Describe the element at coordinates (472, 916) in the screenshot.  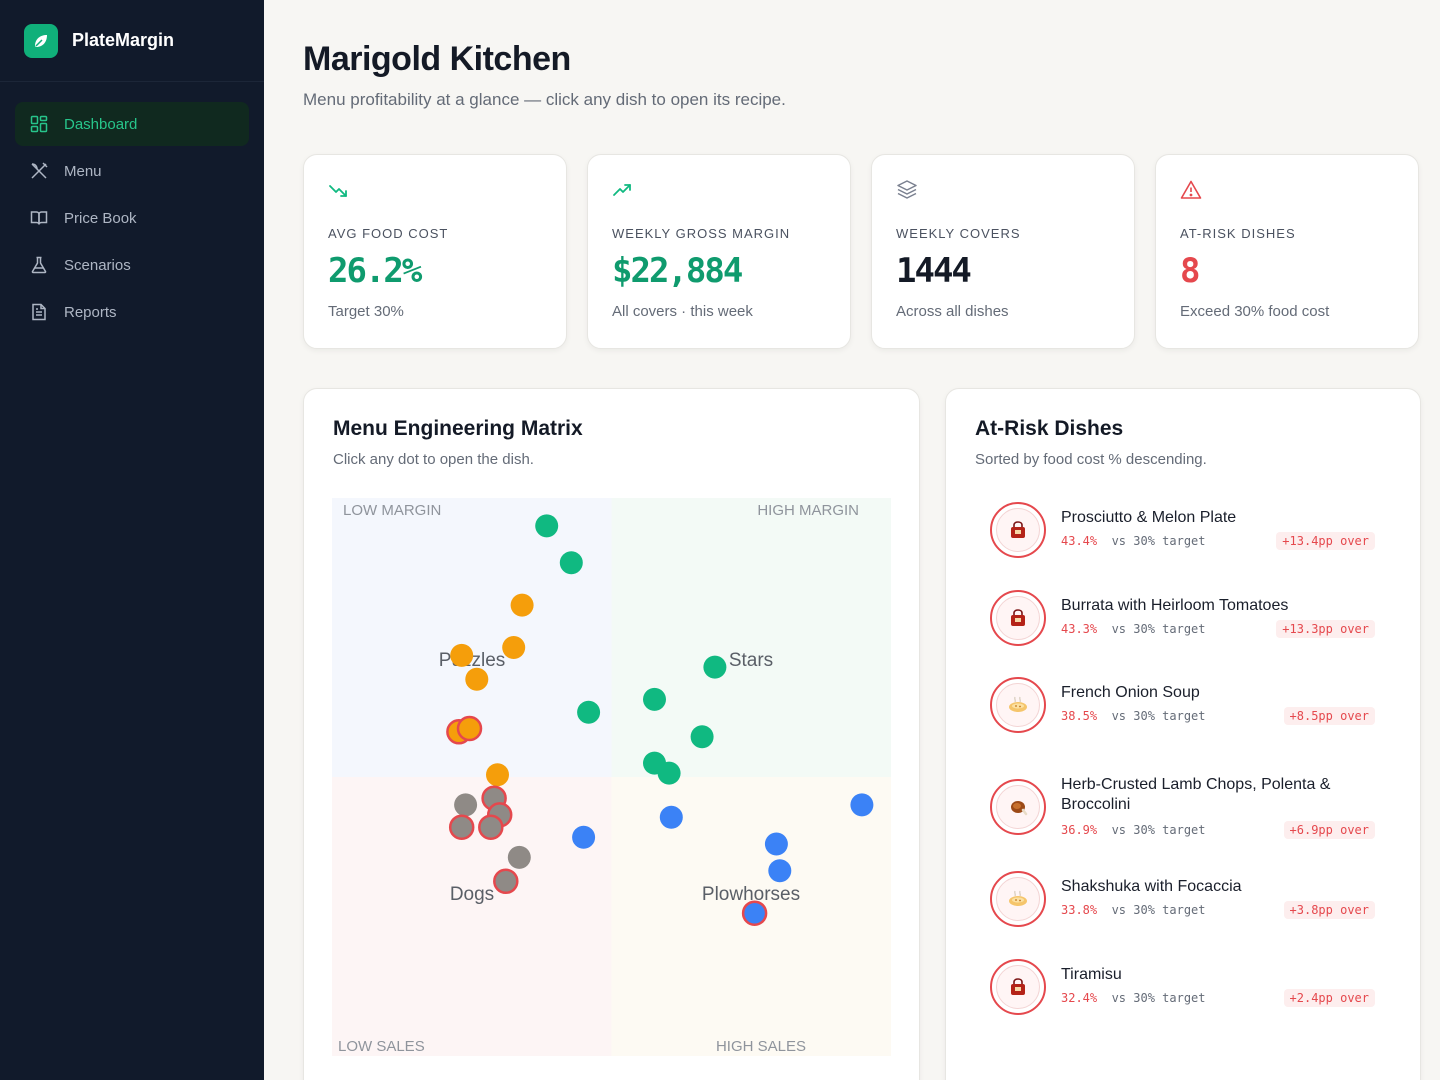
I see `quadrant-dogs-bg` at that location.